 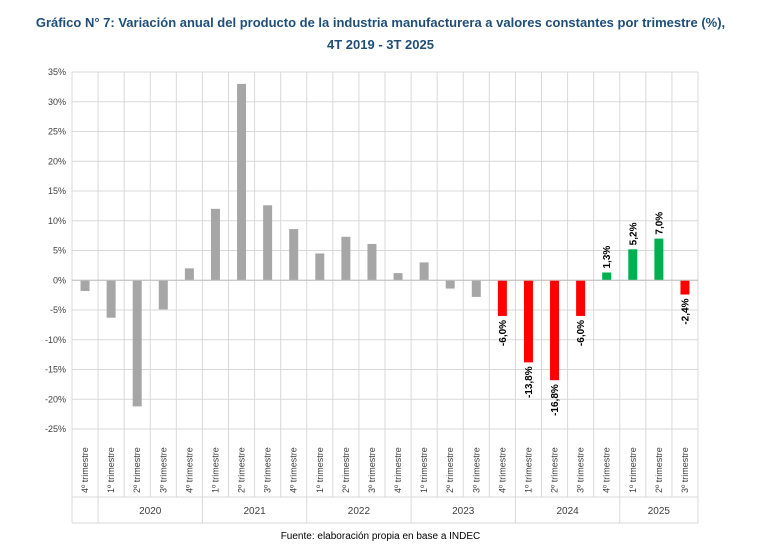 I want to click on y-tick-label: 25%, so click(x=57, y=132).